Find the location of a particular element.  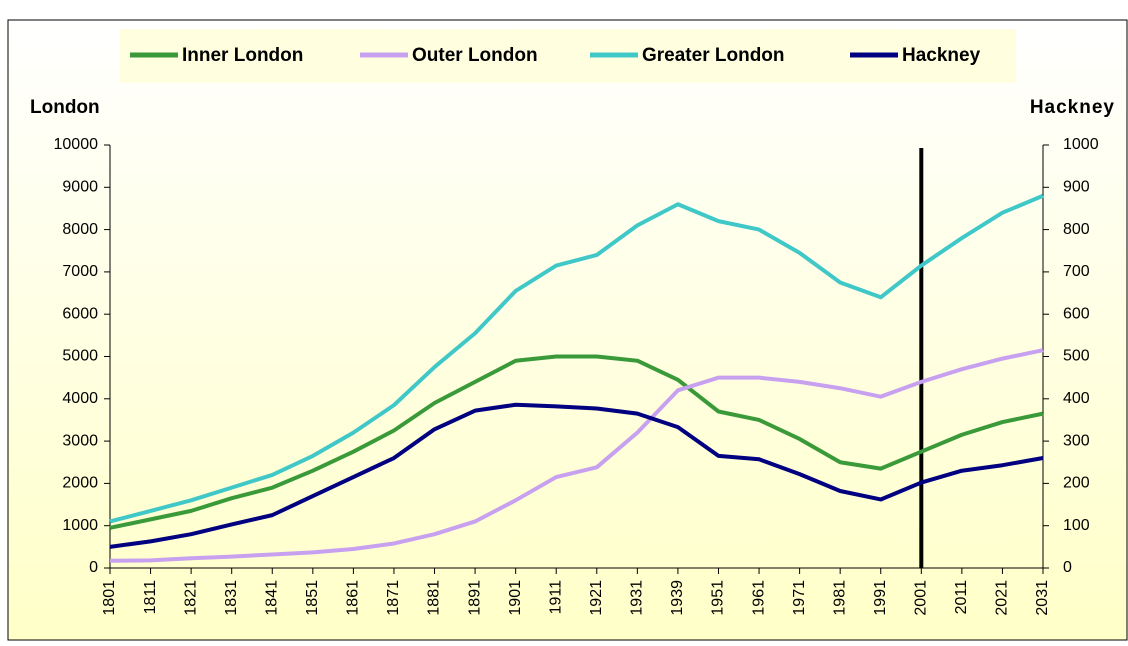

x-tick-label: 1841 is located at coordinates (271, 598).